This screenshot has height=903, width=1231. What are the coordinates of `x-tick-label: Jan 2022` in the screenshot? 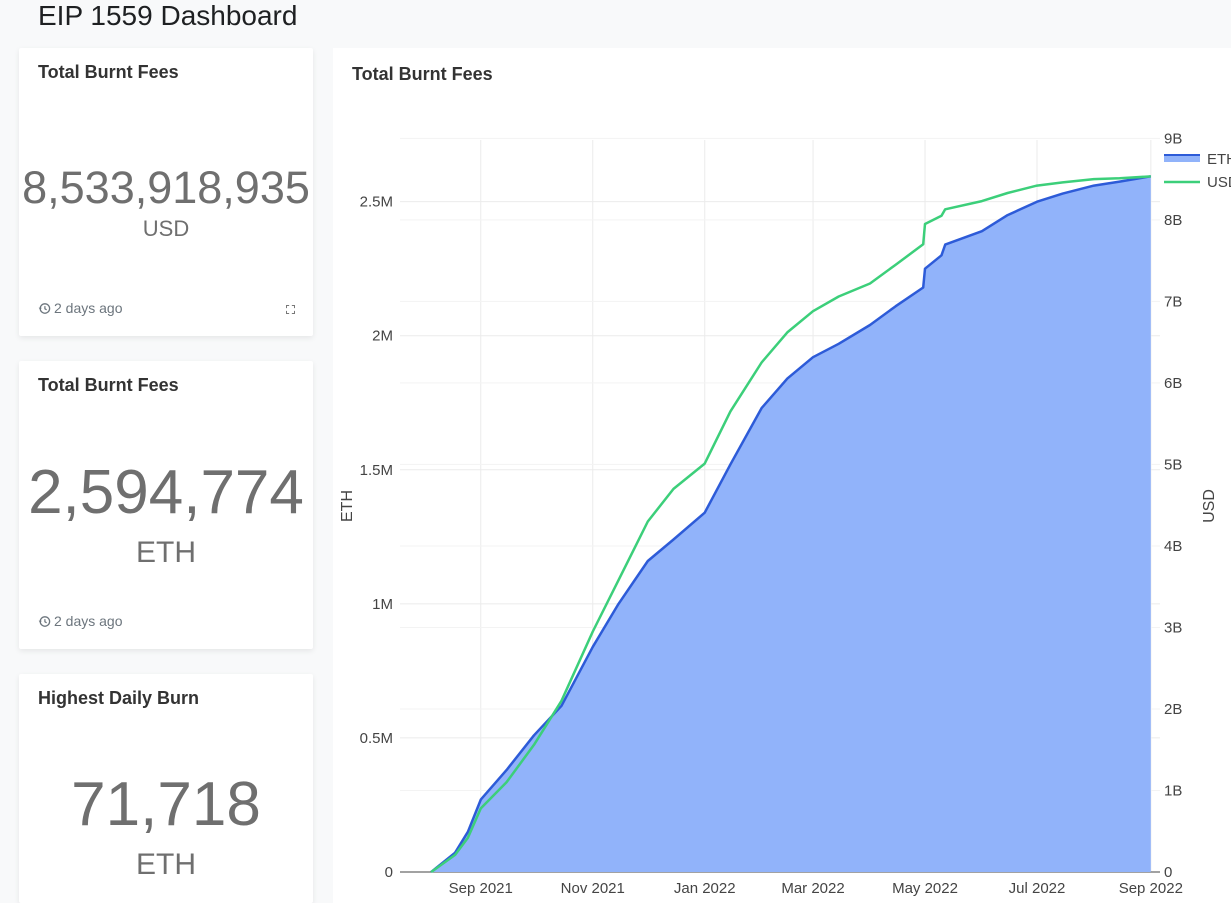 It's located at (705, 888).